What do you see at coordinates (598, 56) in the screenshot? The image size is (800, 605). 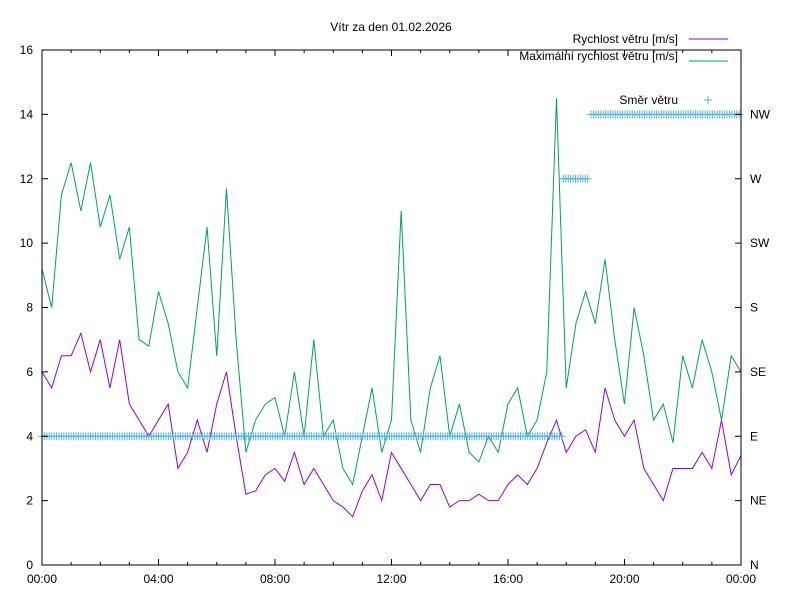 I see `legend-label-max-speed: Maximální rychlost větru [m/s]` at bounding box center [598, 56].